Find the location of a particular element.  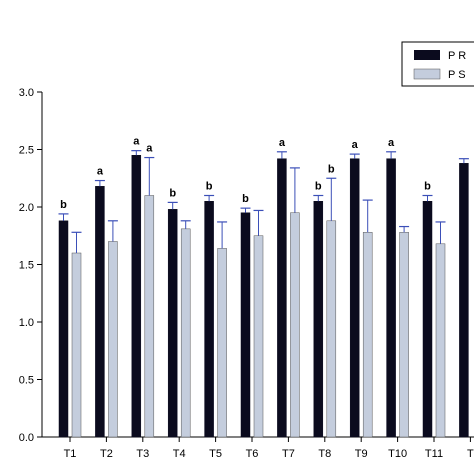

x-tick-label: T8 is located at coordinates (324, 454).